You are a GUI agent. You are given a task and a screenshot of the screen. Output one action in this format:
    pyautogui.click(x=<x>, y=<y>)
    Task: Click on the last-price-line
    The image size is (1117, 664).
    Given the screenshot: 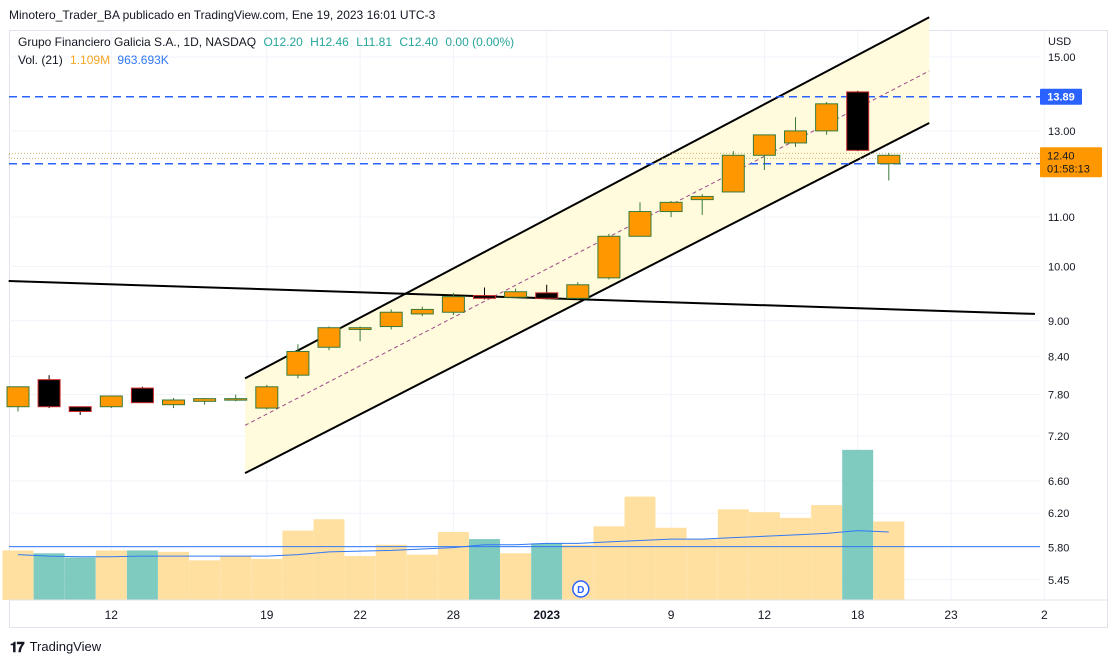 What is the action you would take?
    pyautogui.click(x=524, y=155)
    